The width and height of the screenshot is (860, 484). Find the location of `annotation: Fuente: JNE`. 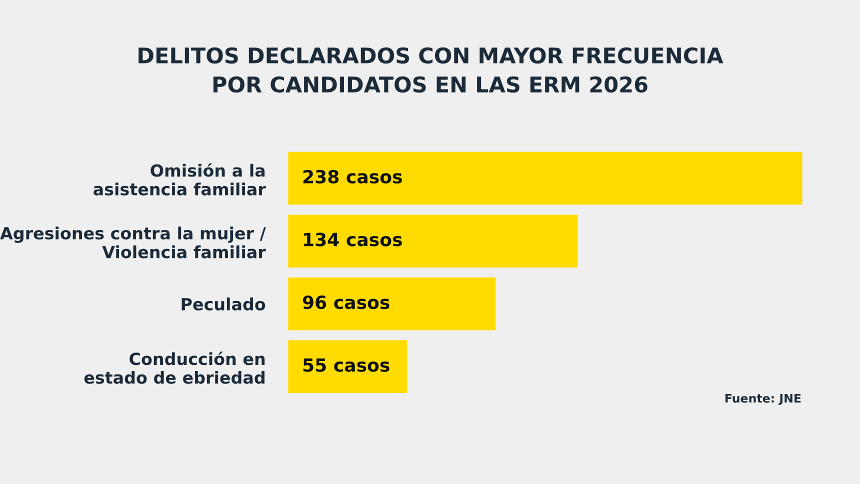

annotation: Fuente: JNE is located at coordinates (763, 399).